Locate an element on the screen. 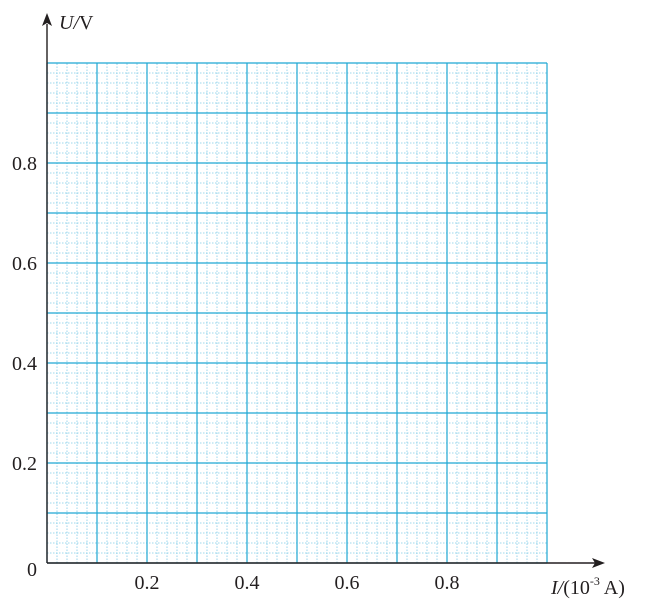 The height and width of the screenshot is (603, 650). x-tick-label: 0.6 is located at coordinates (347, 583).